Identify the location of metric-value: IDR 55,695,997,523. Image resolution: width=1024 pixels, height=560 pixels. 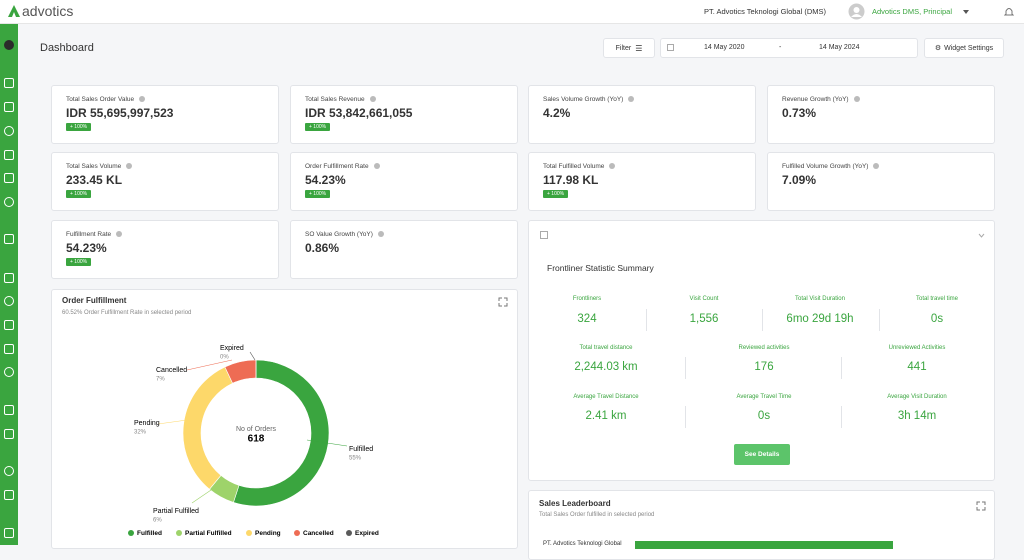
(120, 113).